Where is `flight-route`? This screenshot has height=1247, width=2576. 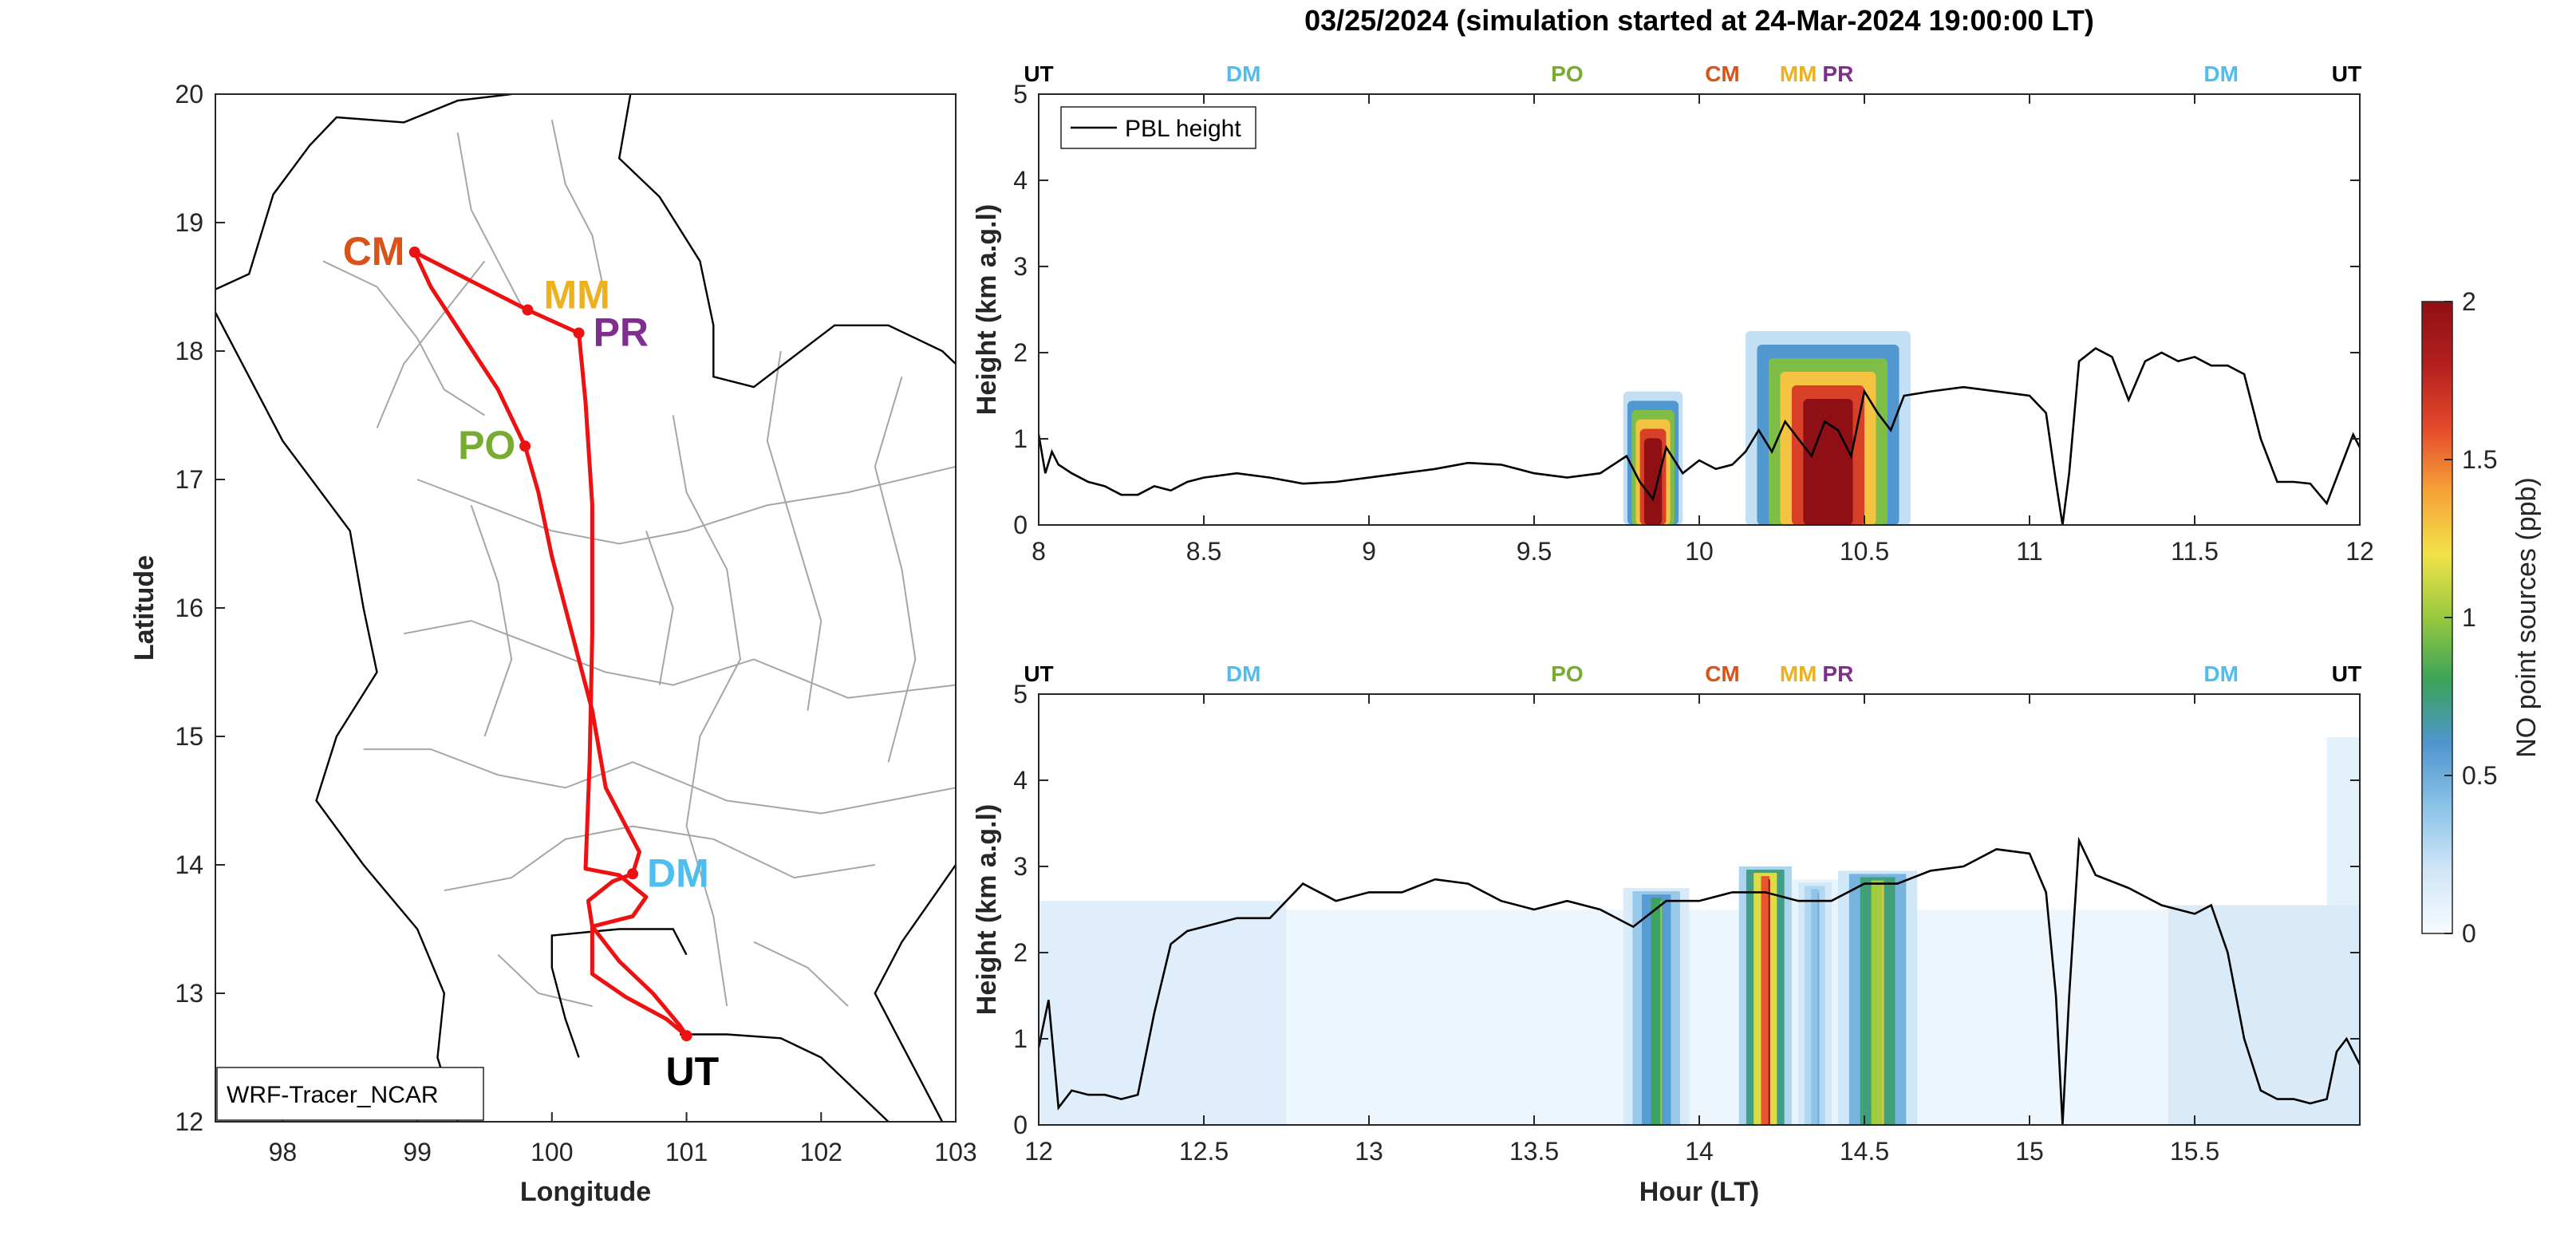 flight-route is located at coordinates (550, 644).